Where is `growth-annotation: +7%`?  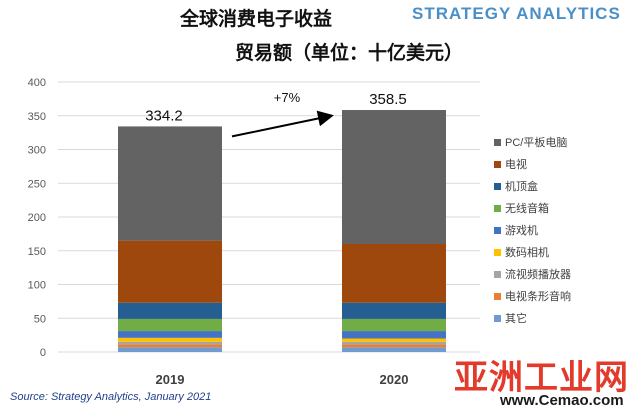 growth-annotation: +7% is located at coordinates (282, 114).